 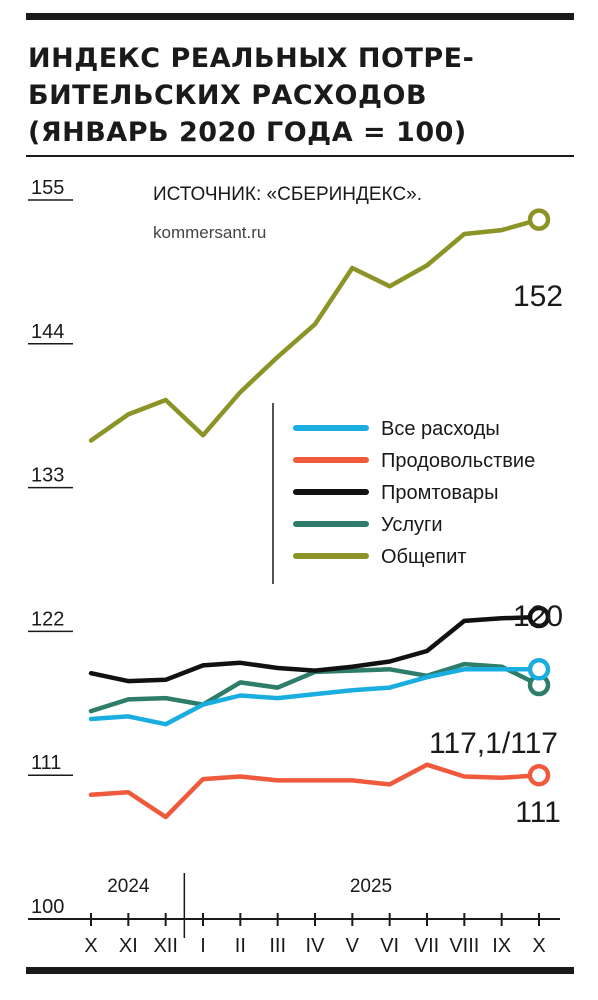 I want to click on title-line-1: Индекс реальных потре-, so click(x=251, y=58).